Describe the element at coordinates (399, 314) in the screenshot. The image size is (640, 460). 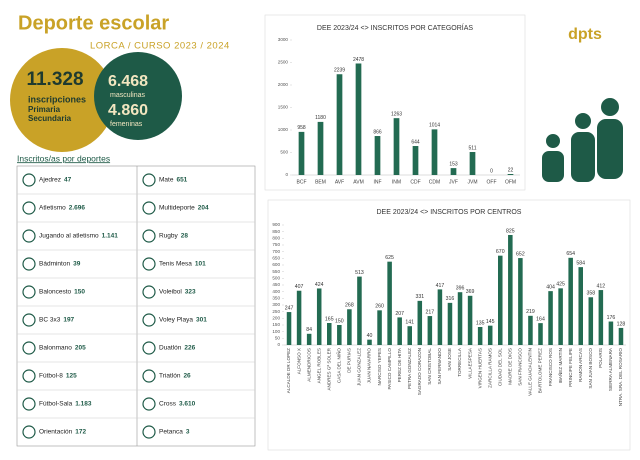
I see `value-label: 207` at that location.